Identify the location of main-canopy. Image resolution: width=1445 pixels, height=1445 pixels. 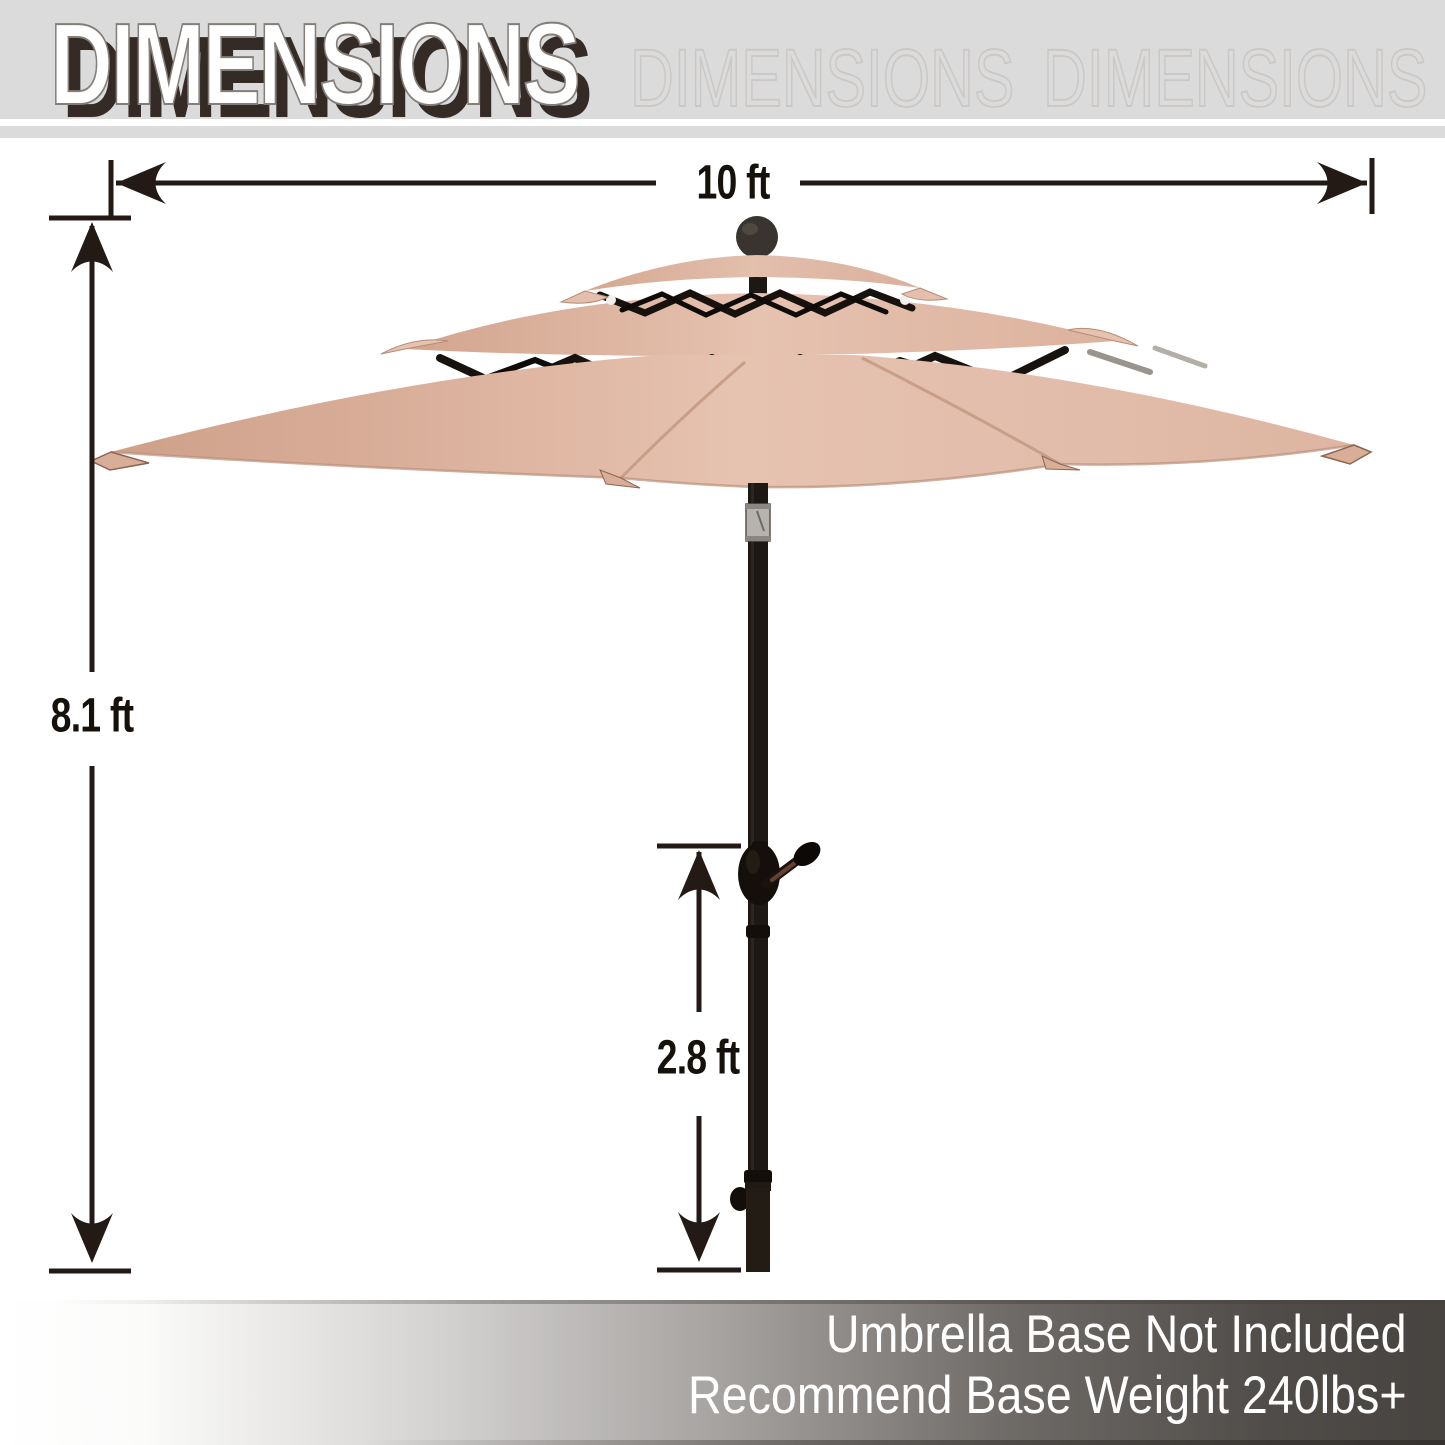
(731, 422).